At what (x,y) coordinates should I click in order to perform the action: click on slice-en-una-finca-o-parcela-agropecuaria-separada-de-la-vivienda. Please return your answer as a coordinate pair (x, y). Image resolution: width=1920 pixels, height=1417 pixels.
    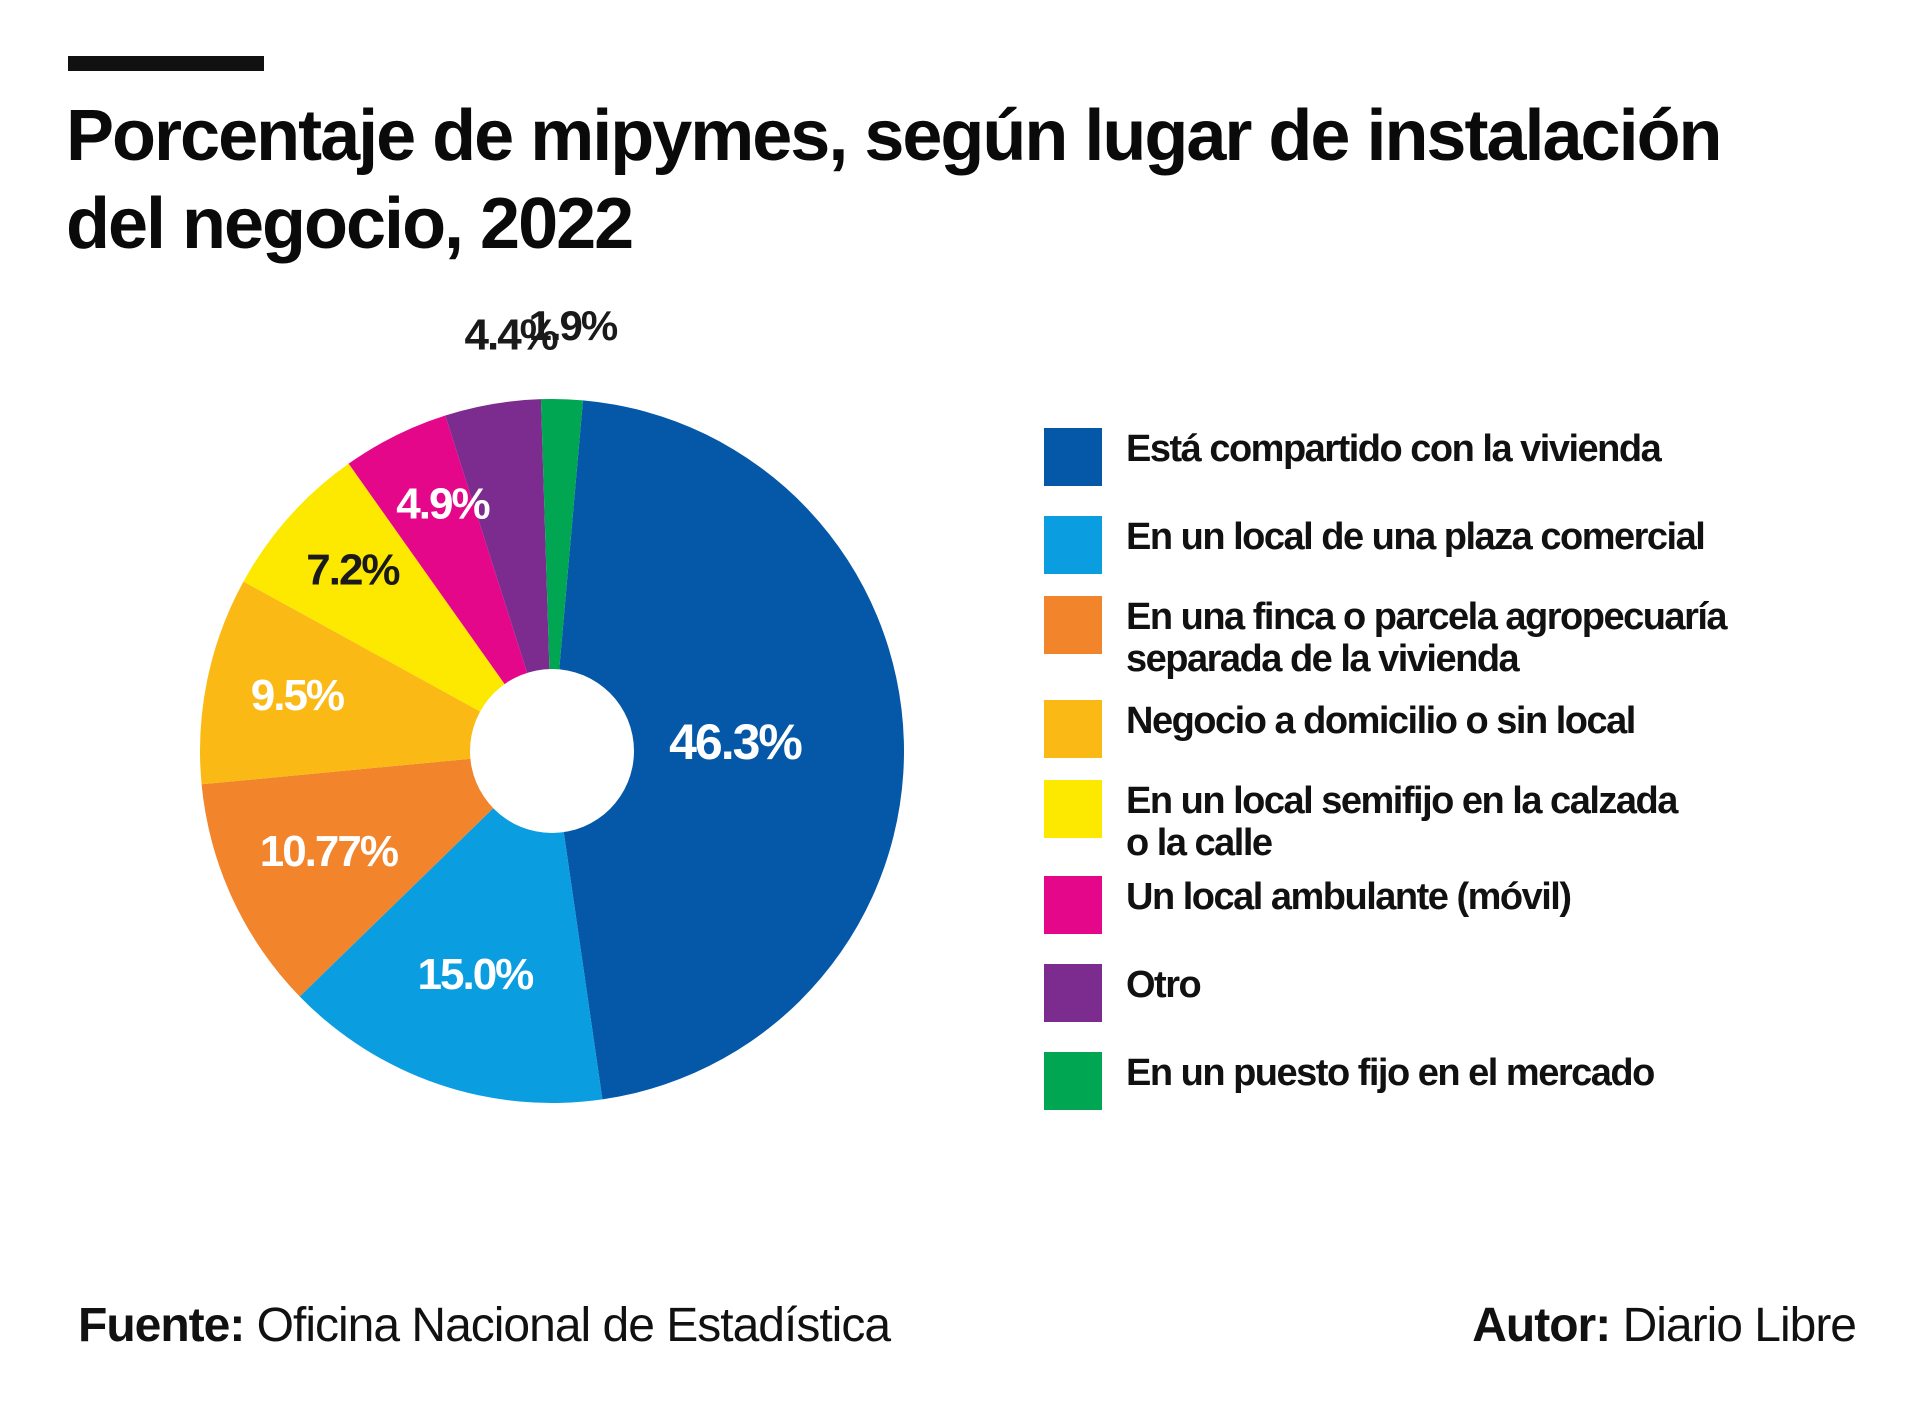
    Looking at the image, I should click on (376, 874).